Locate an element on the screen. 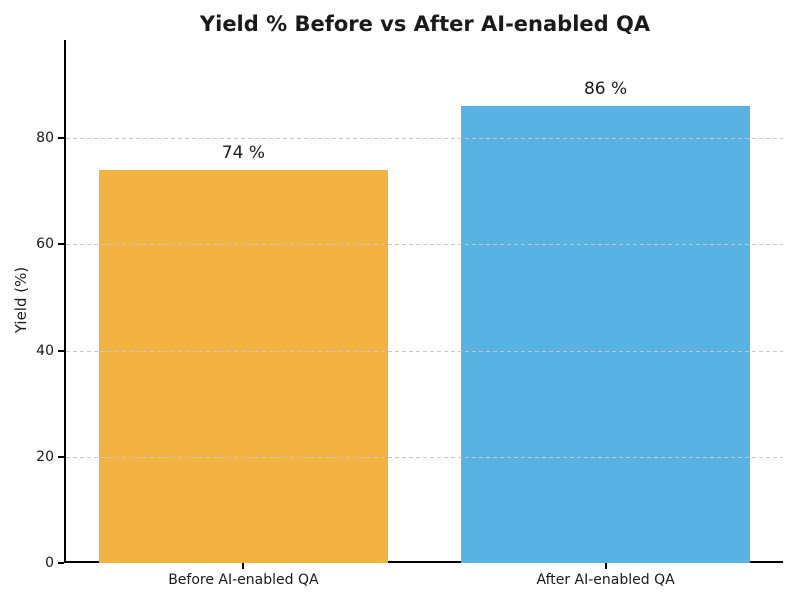 Image resolution: width=800 pixels, height=600 pixels. y-tick-label: 20 is located at coordinates (45, 456).